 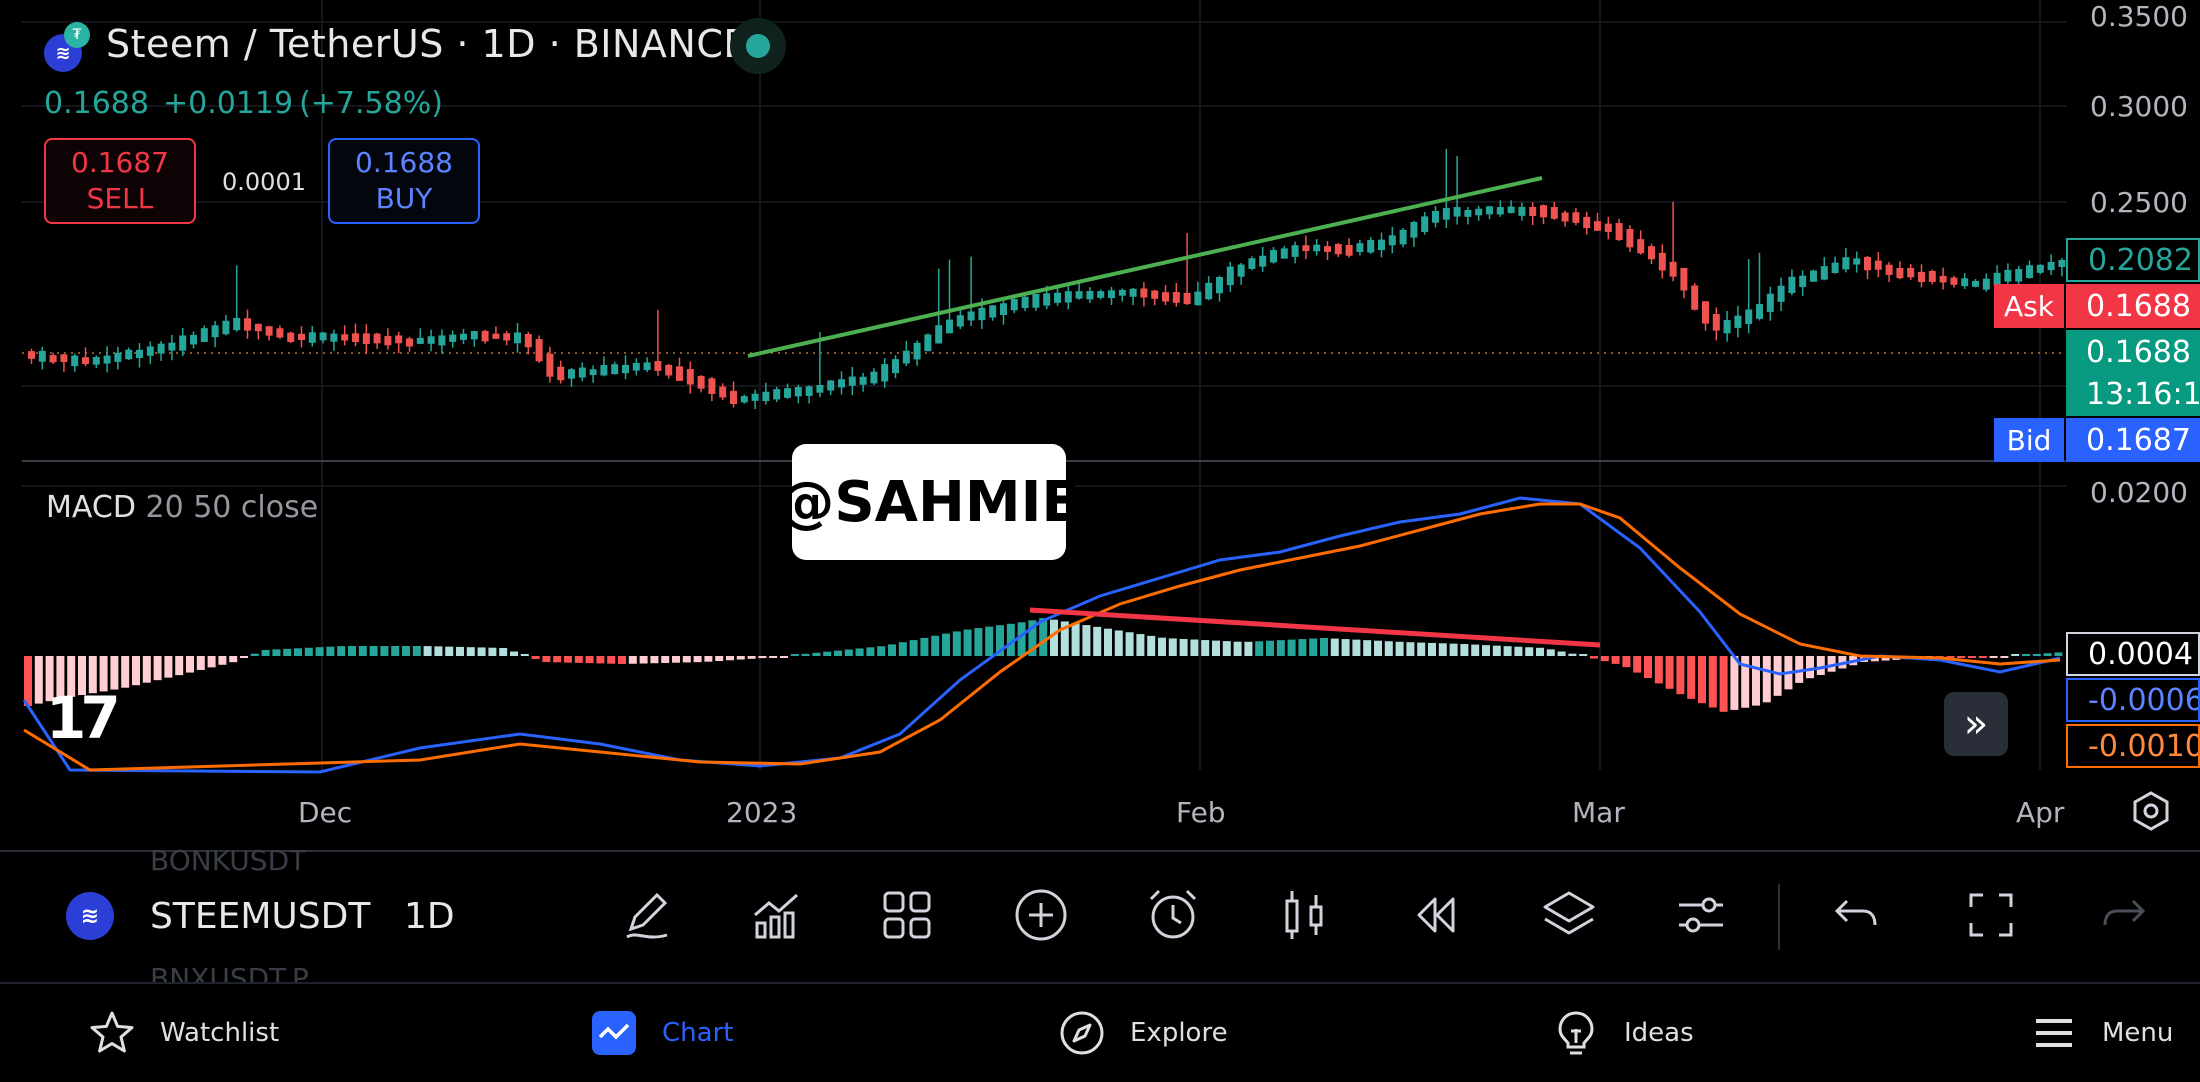 I want to click on object-tree-button, so click(x=1569, y=915).